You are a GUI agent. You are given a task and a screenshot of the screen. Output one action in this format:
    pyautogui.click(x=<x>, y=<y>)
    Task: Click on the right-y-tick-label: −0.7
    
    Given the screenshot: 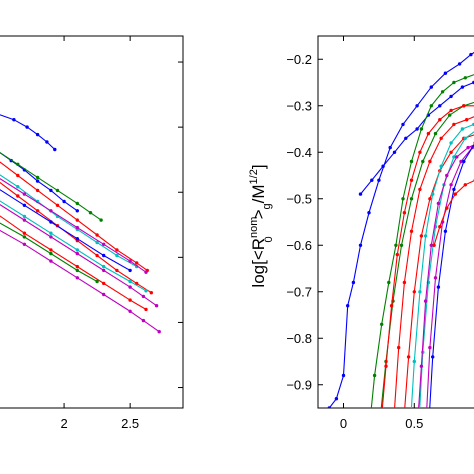 What is the action you would take?
    pyautogui.click(x=299, y=291)
    